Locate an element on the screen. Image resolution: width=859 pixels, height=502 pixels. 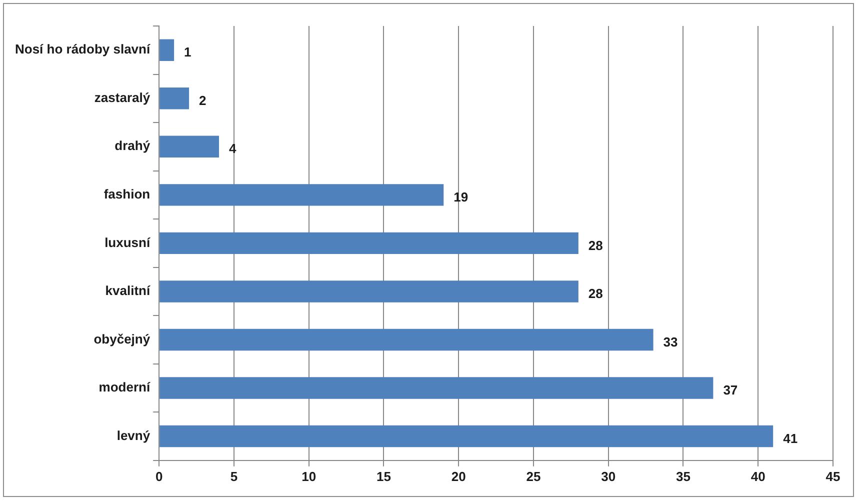
data-label: 41 is located at coordinates (790, 438).